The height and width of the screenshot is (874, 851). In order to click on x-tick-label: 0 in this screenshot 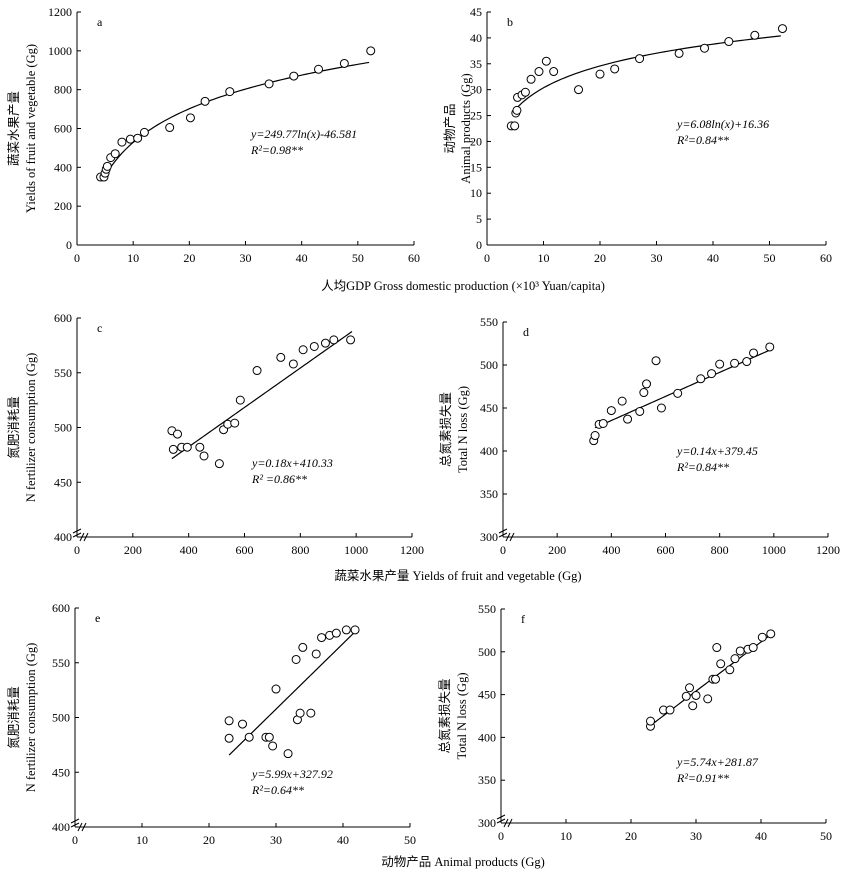, I will do `click(501, 836)`.